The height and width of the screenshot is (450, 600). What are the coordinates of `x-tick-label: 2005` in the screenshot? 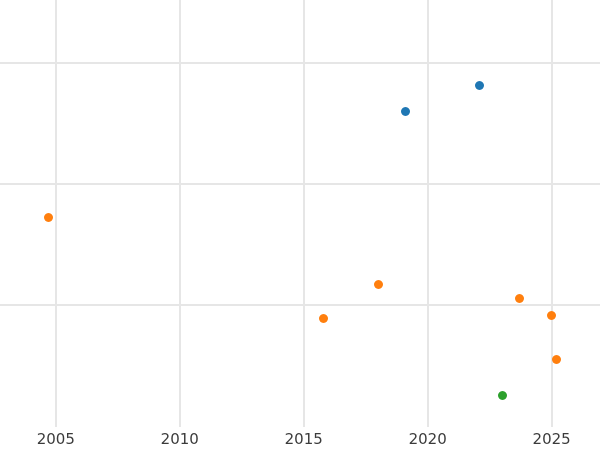 It's located at (55, 439).